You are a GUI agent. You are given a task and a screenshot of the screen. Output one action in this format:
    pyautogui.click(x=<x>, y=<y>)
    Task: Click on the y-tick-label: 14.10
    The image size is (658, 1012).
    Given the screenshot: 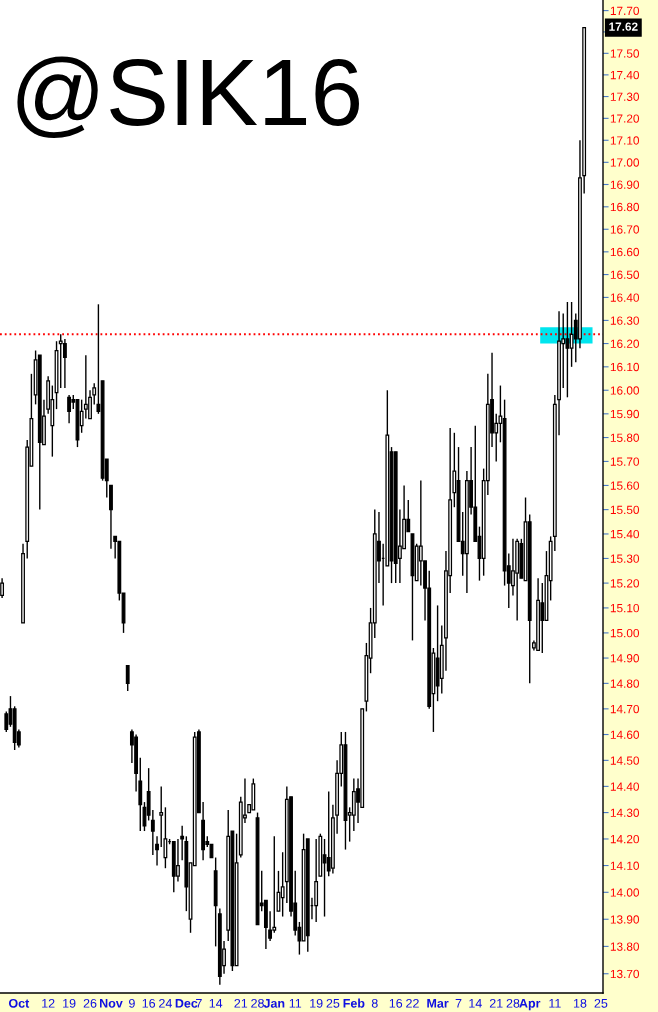 What is the action you would take?
    pyautogui.click(x=625, y=865)
    